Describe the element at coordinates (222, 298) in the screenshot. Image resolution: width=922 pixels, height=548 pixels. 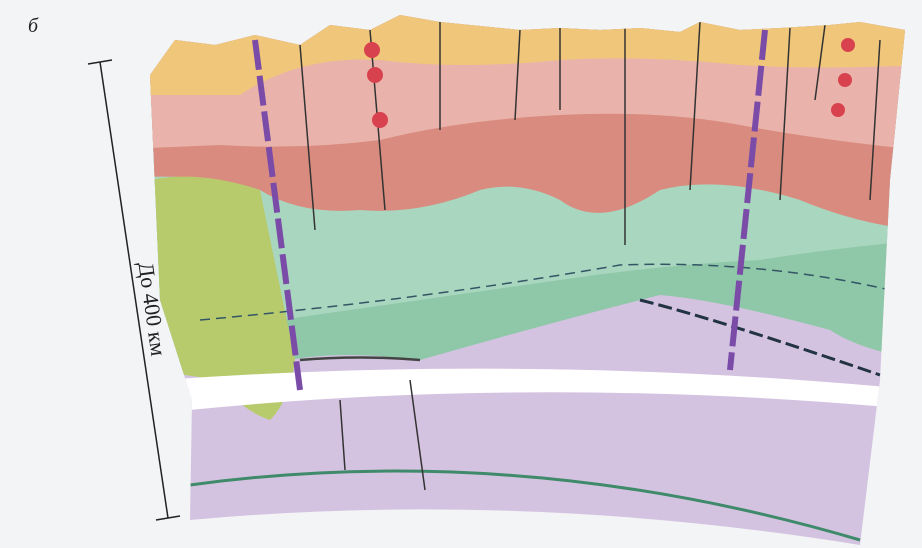
I see `olive-block` at that location.